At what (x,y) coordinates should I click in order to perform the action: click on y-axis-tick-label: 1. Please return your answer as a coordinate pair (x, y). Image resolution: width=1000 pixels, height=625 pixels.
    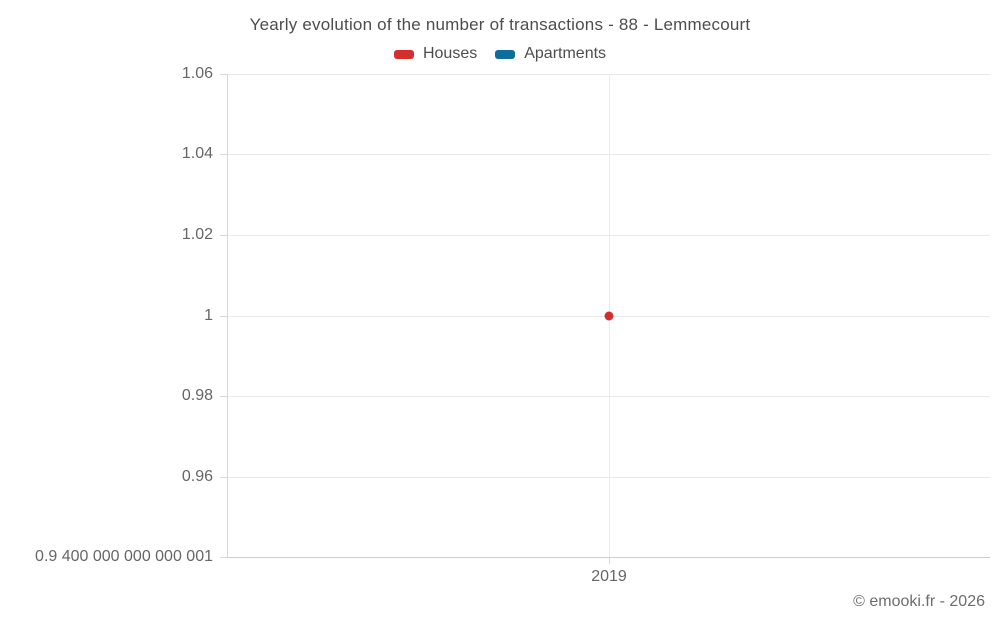
    Looking at the image, I should click on (208, 315).